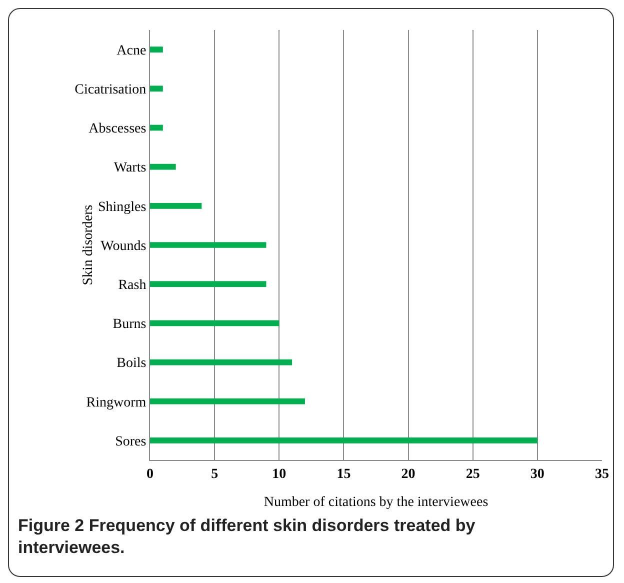 The image size is (624, 583). Describe the element at coordinates (473, 474) in the screenshot. I see `x-tick-label: 25` at that location.